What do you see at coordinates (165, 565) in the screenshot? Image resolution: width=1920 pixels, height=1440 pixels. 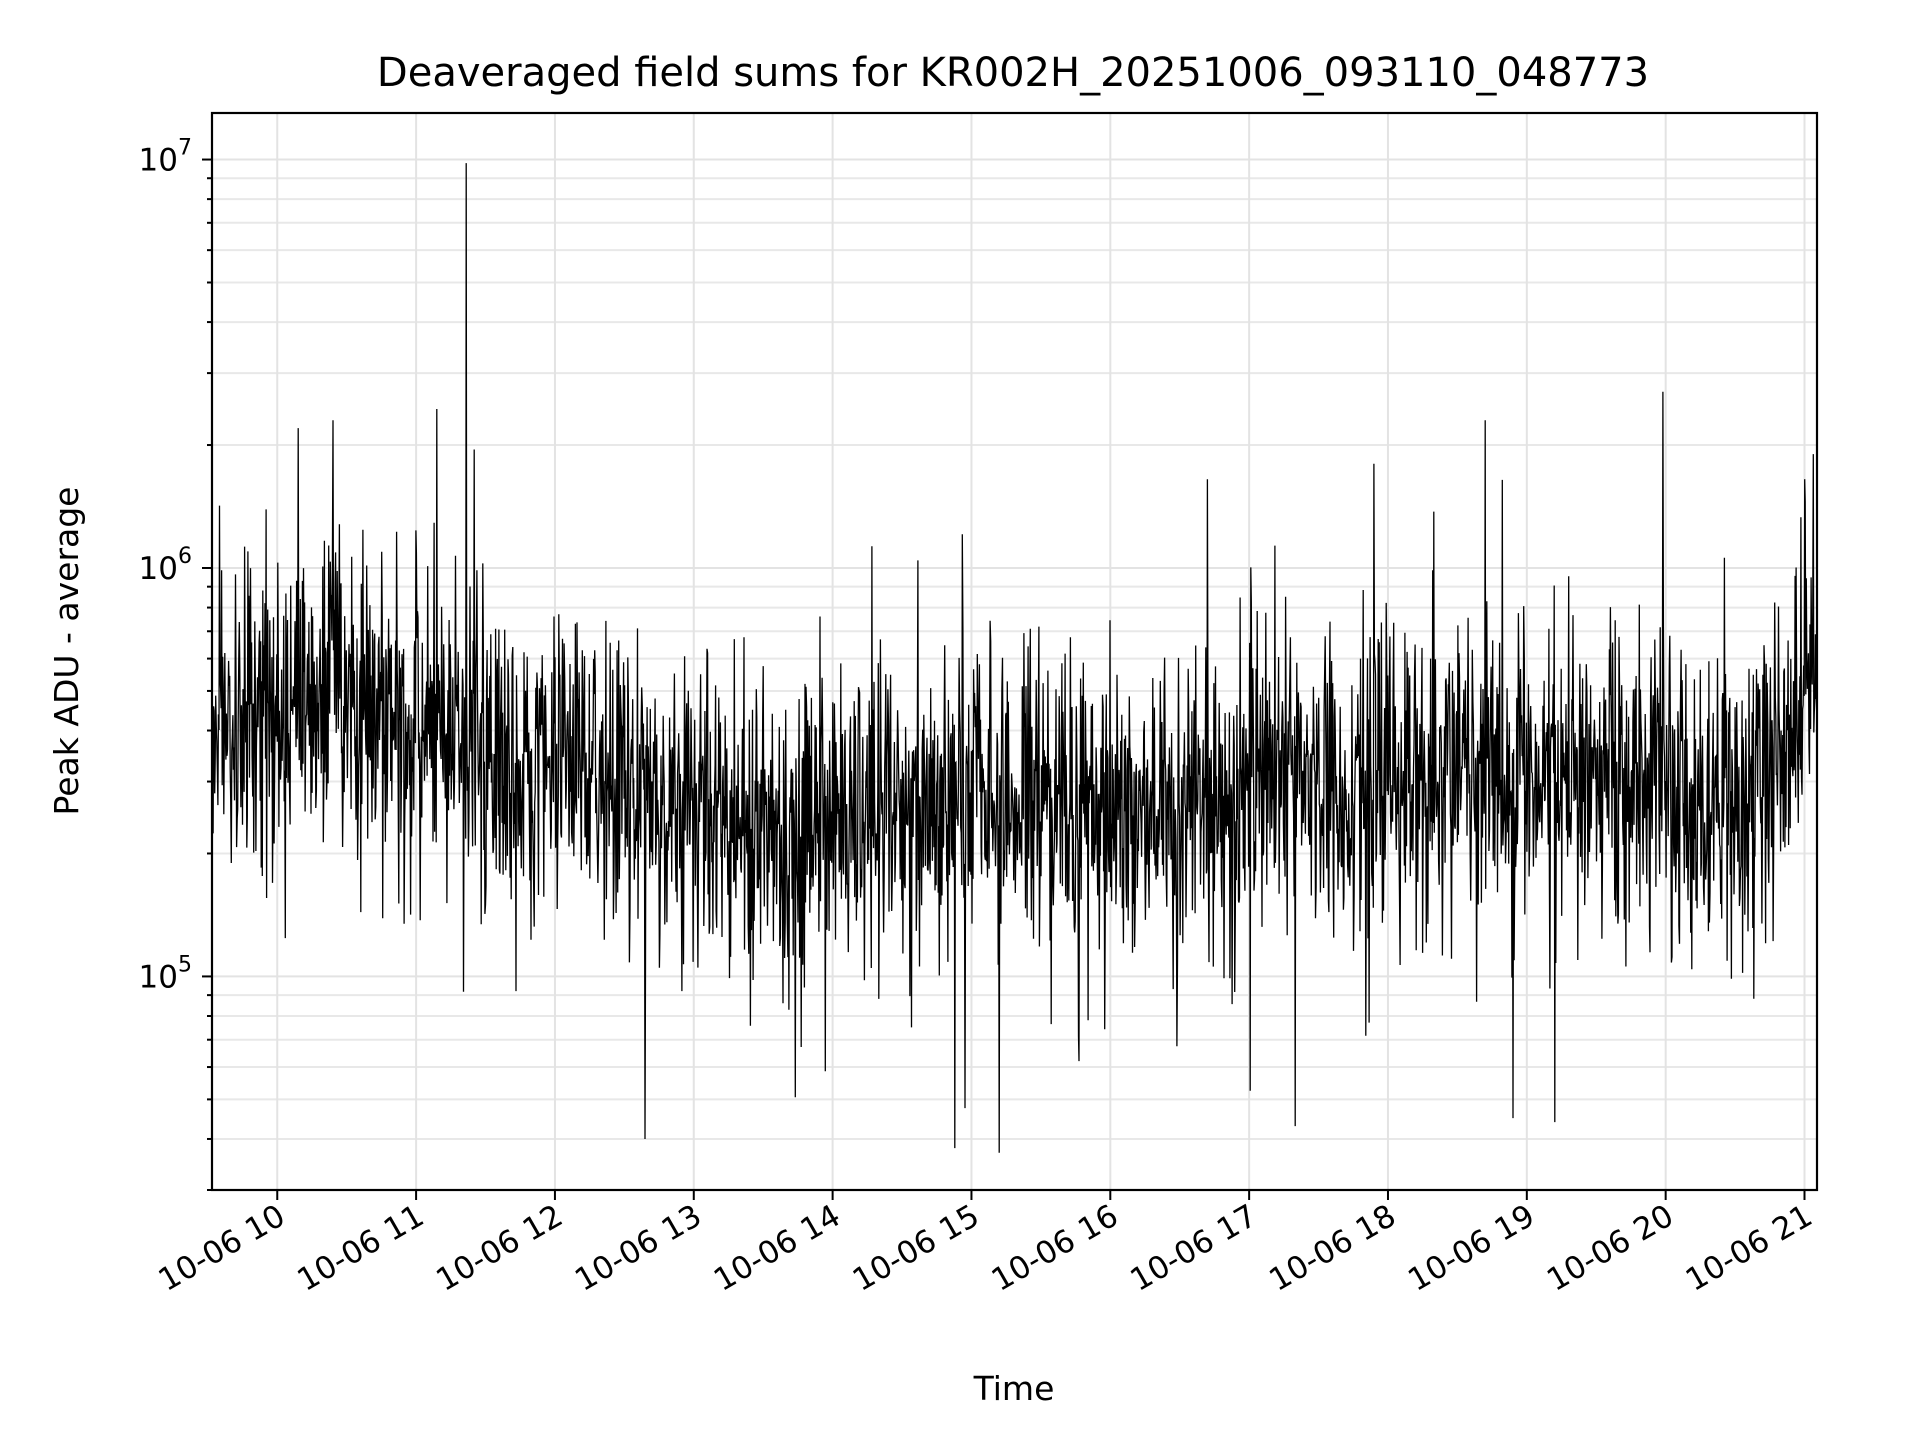 I see `y-tick-label: 10⁶` at bounding box center [165, 565].